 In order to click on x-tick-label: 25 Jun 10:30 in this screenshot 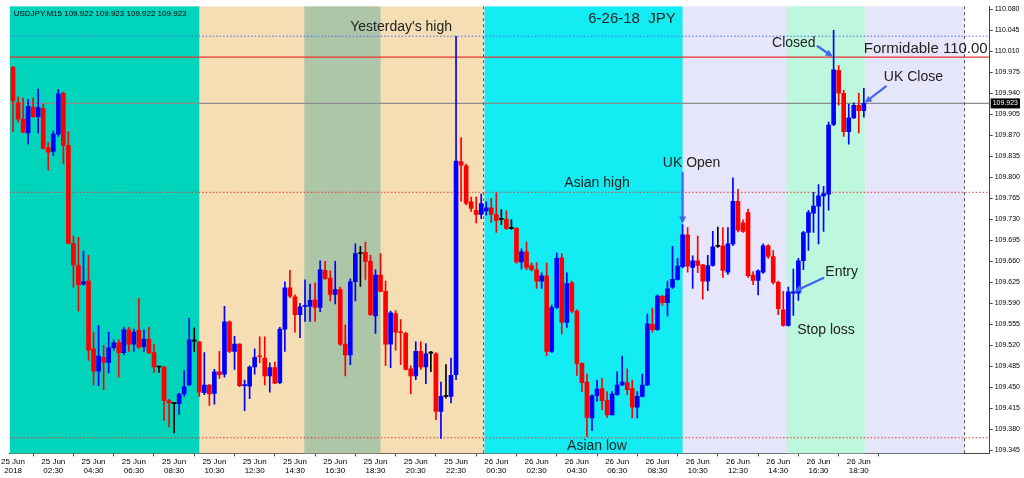, I will do `click(214, 466)`.